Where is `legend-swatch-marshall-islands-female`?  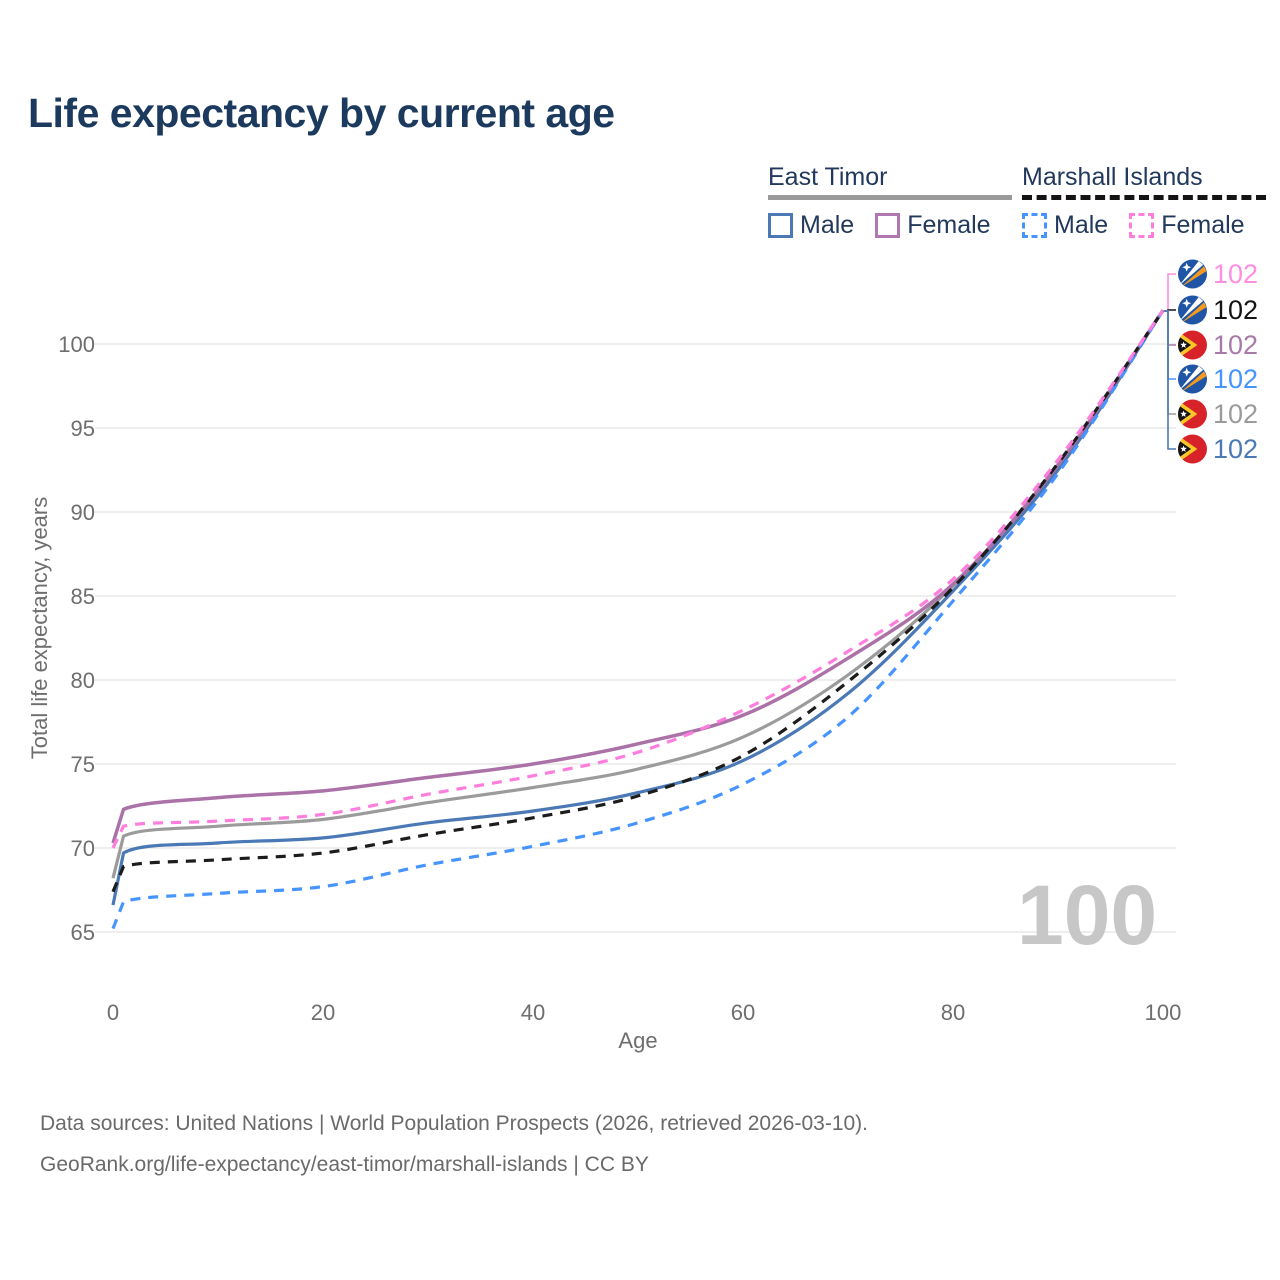
legend-swatch-marshall-islands-female is located at coordinates (1142, 225).